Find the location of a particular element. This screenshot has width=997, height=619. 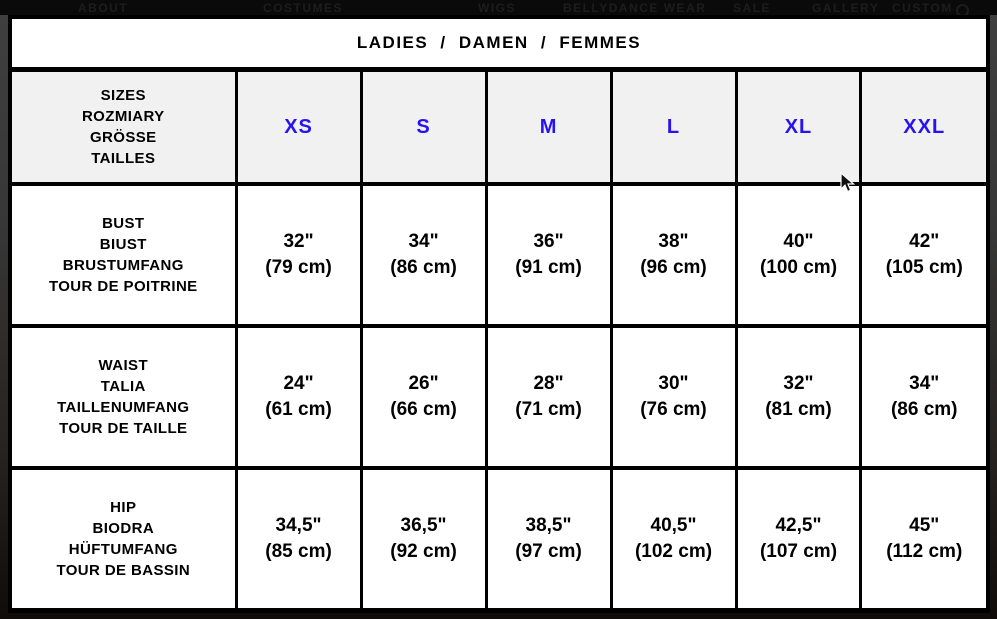

measurement-inches: 40" is located at coordinates (798, 241).